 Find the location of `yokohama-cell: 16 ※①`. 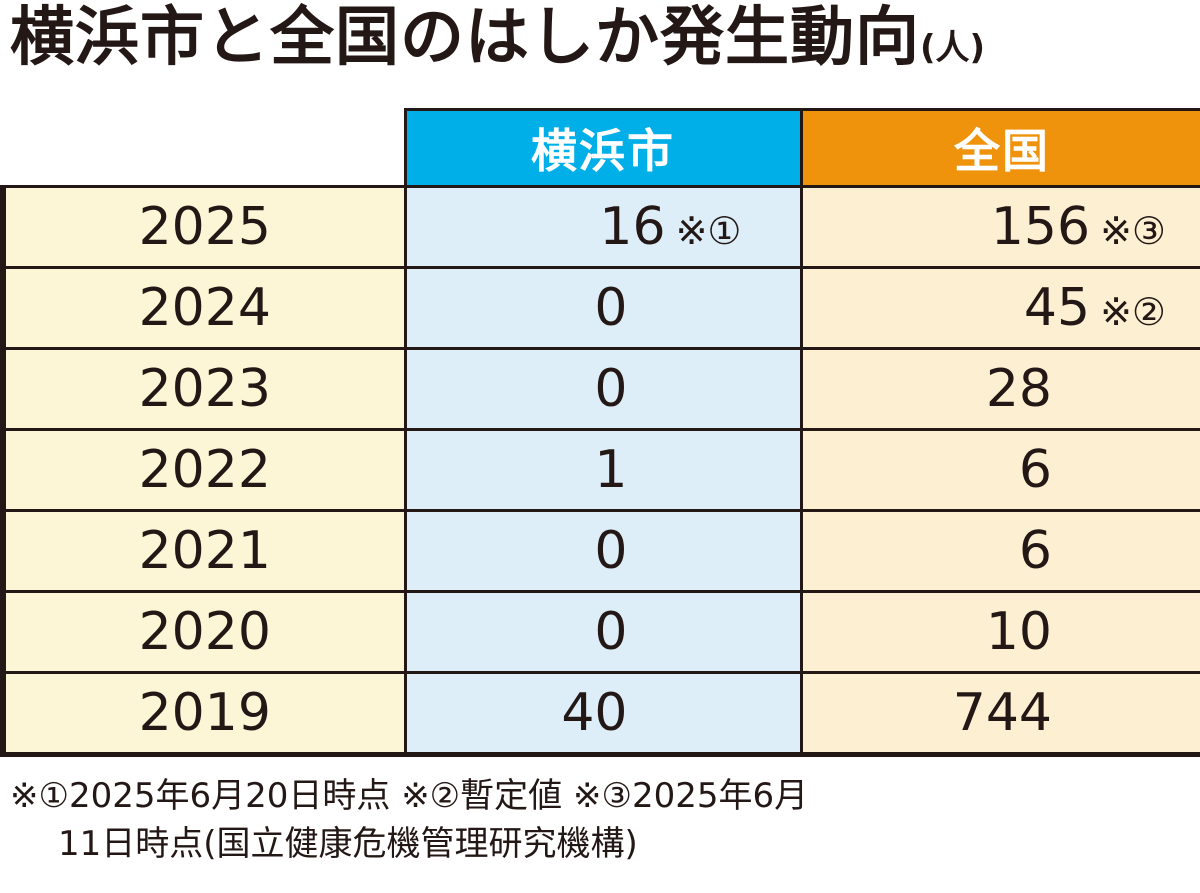

yokohama-cell: 16 ※① is located at coordinates (603, 227).